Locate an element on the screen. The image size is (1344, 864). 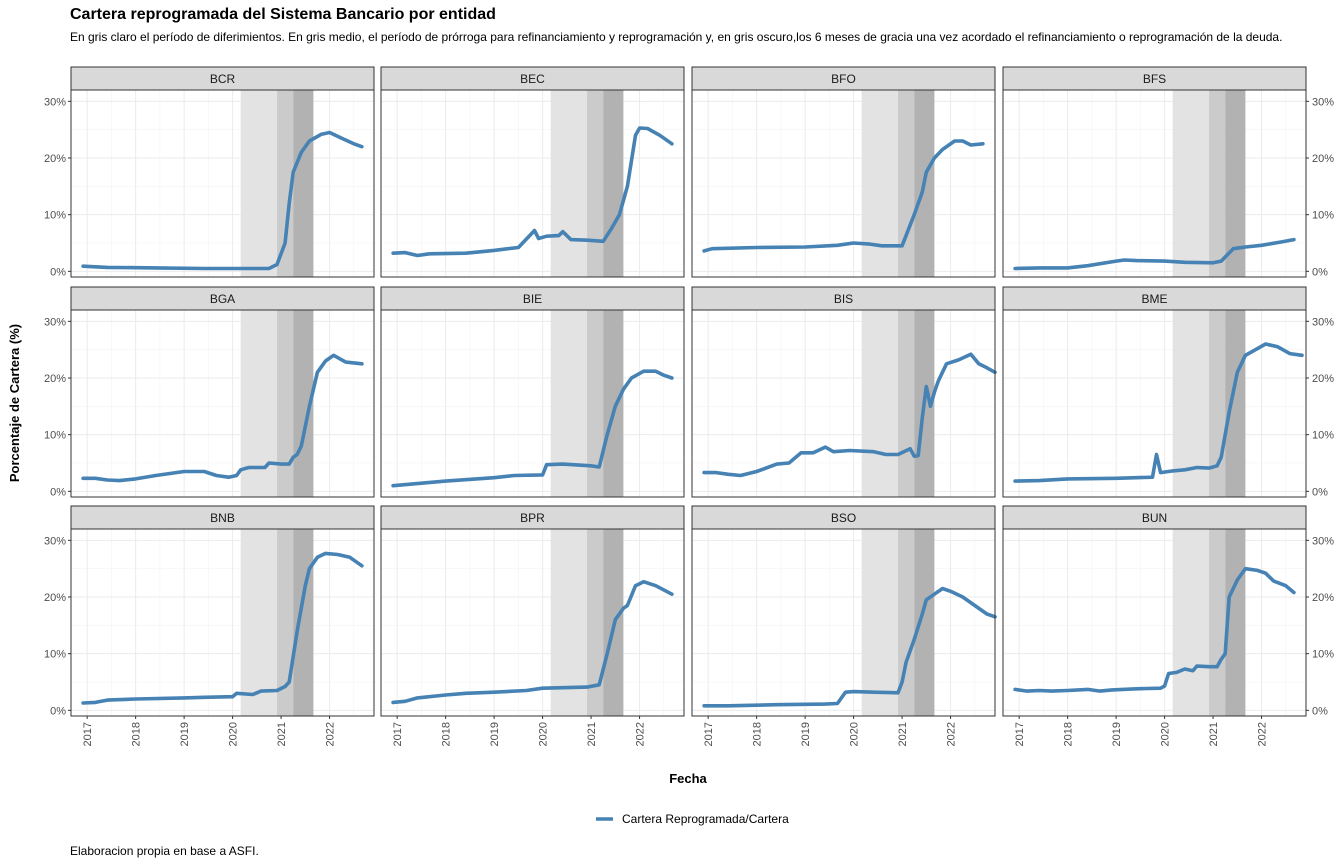
series-line-bun is located at coordinates (1154, 629).